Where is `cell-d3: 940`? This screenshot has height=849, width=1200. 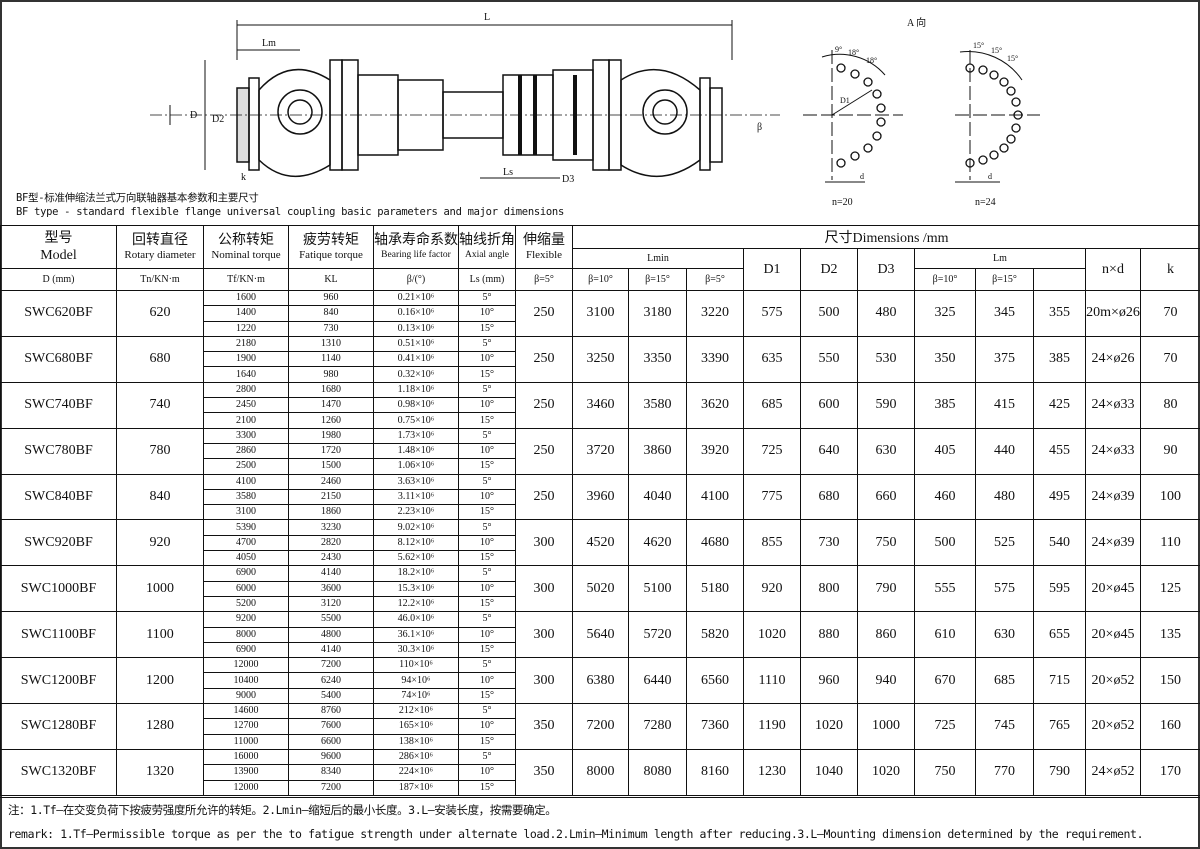 cell-d3: 940 is located at coordinates (886, 681).